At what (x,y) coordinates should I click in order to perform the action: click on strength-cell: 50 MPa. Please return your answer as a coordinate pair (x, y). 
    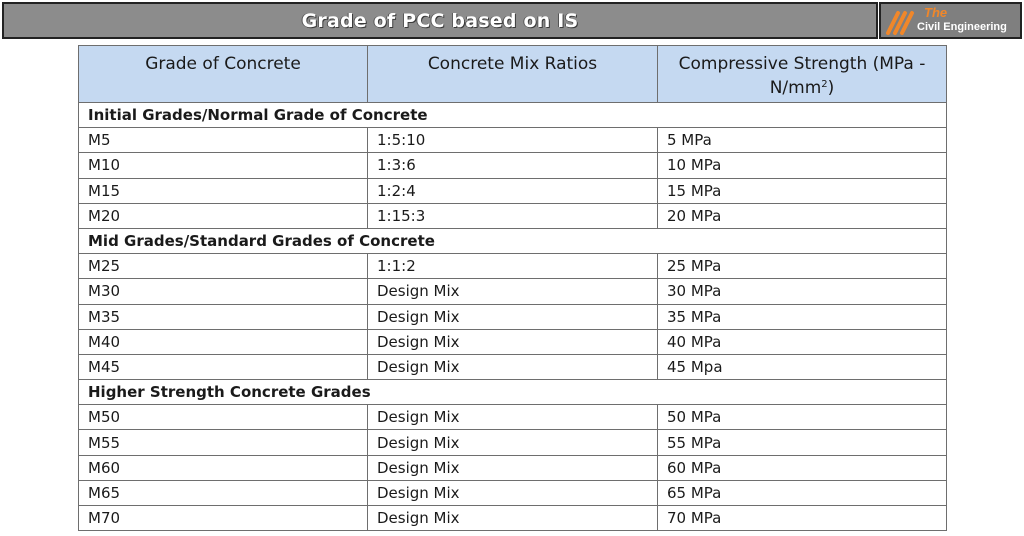
    Looking at the image, I should click on (802, 417).